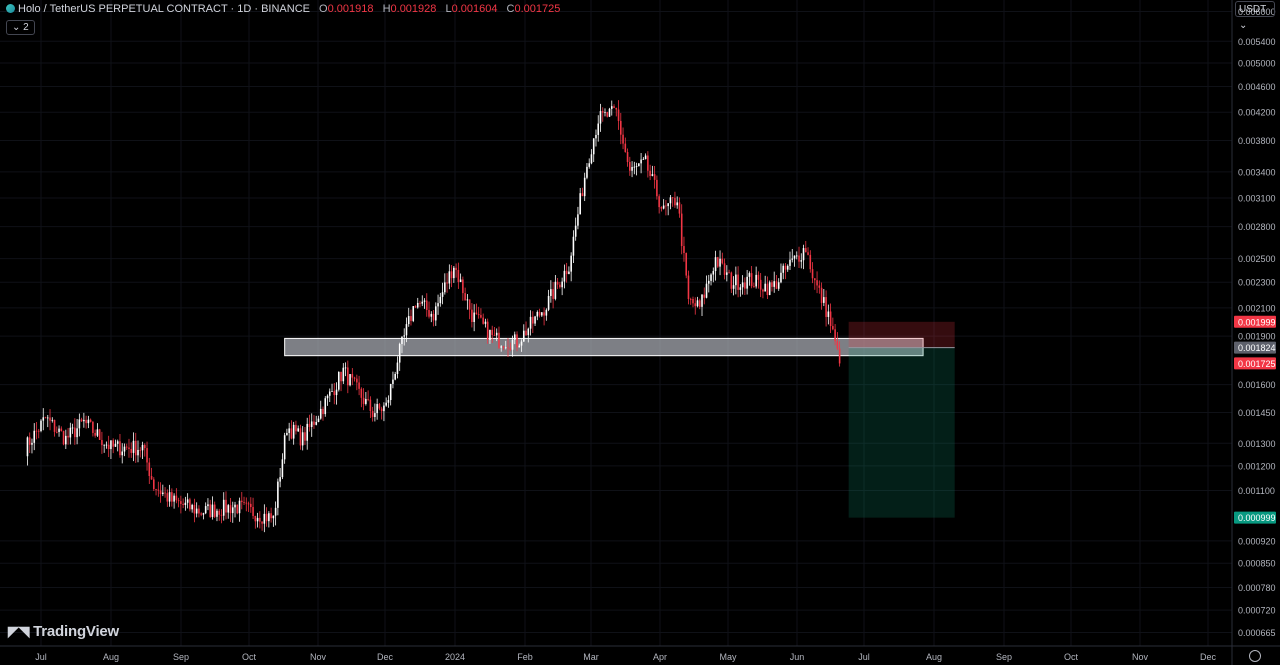 Image resolution: width=1280 pixels, height=665 pixels. Describe the element at coordinates (1255, 656) in the screenshot. I see `settings-gear-icon` at that location.